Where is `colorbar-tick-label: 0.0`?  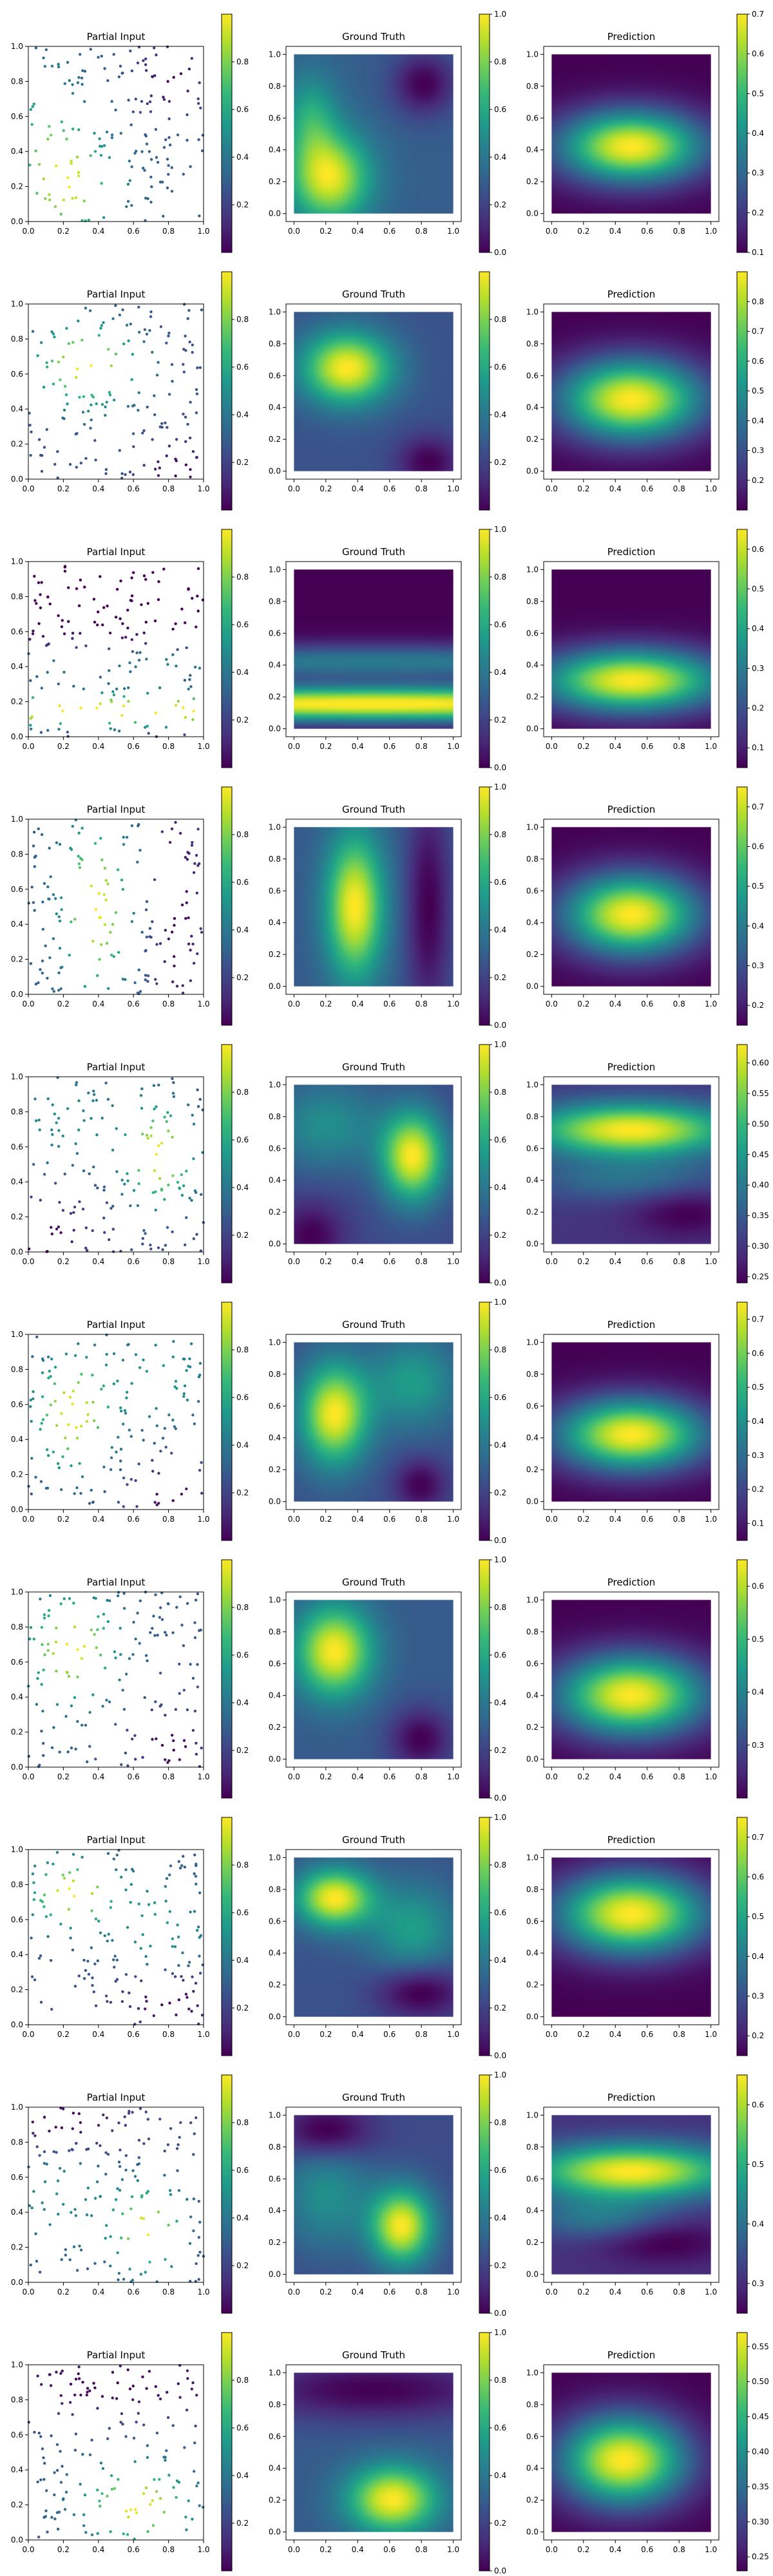
colorbar-tick-label: 0.0 is located at coordinates (500, 1283).